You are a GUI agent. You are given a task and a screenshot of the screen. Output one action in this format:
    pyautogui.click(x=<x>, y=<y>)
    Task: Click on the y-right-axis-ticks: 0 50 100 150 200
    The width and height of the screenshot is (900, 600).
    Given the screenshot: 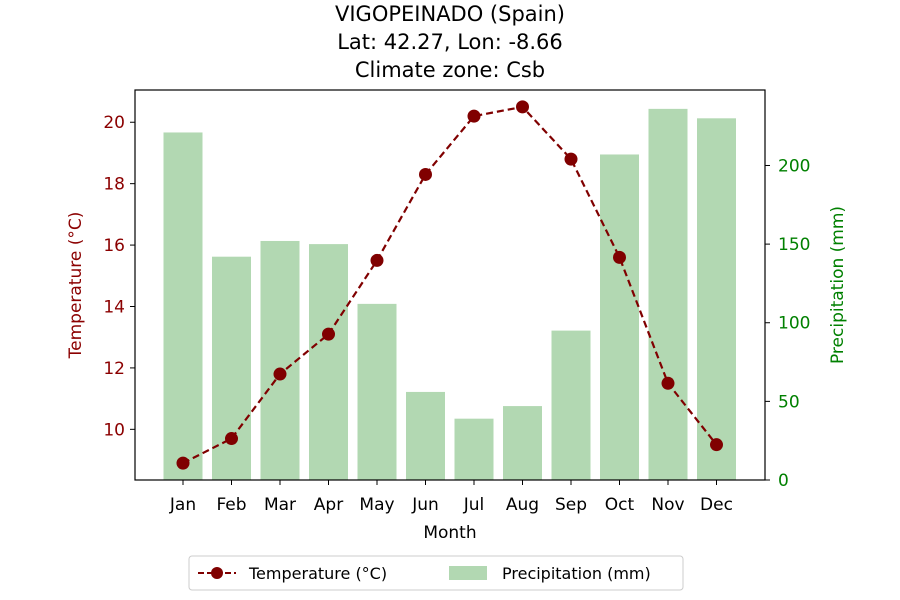 What is the action you would take?
    pyautogui.click(x=787, y=323)
    